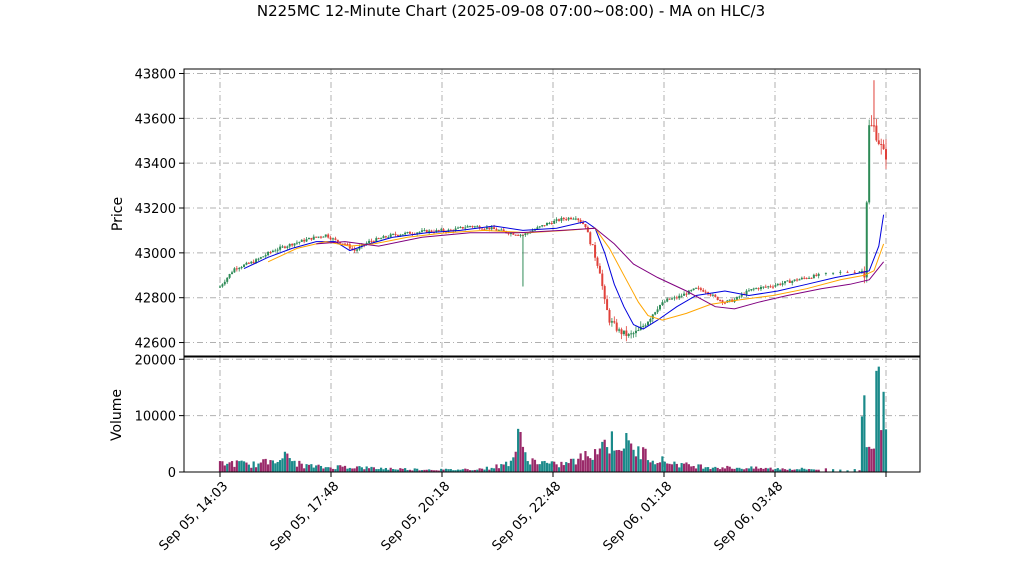 This screenshot has height=575, width=1022. I want to click on ma-short-line, so click(564, 272).